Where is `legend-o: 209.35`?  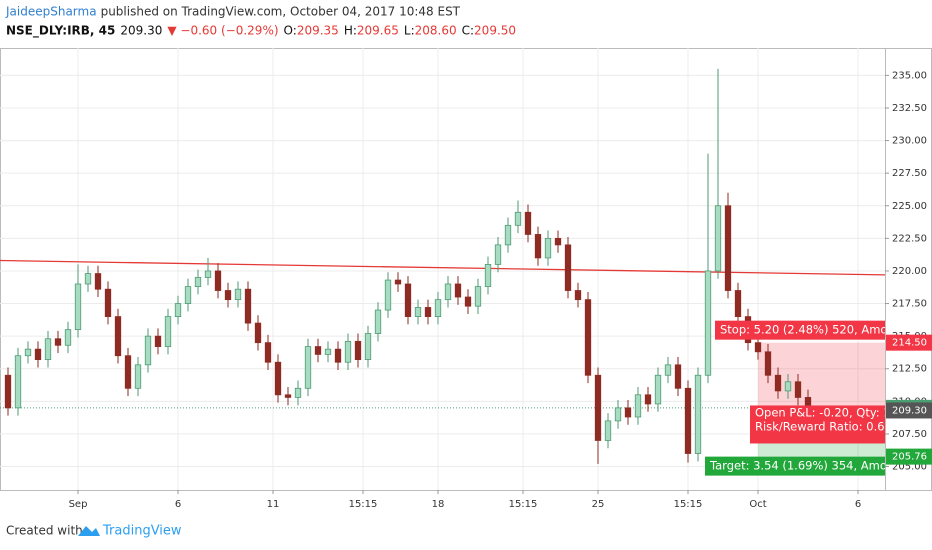 legend-o: 209.35 is located at coordinates (318, 31).